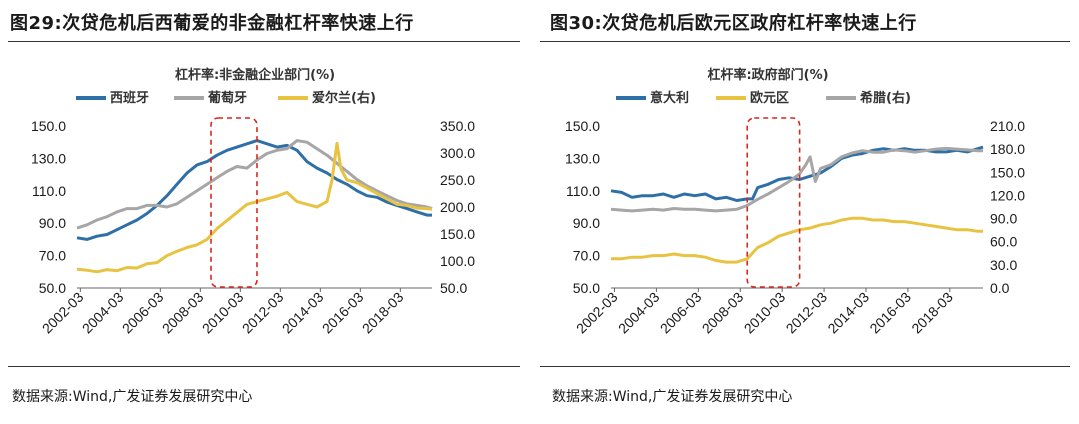  Describe the element at coordinates (453, 288) in the screenshot. I see `y2-tick-label: 50.0` at that location.